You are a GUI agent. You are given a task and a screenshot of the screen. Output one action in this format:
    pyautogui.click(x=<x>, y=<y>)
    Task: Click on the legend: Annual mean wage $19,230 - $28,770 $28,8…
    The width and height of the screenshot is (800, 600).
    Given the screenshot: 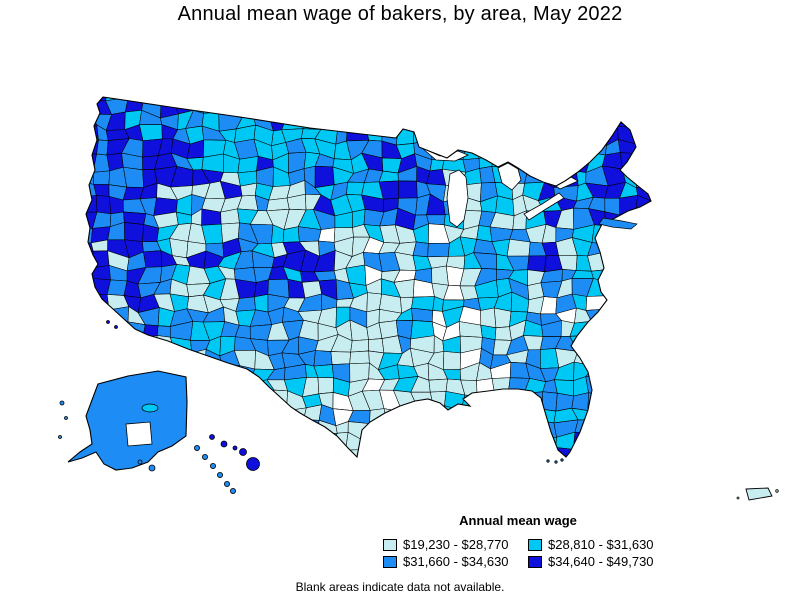 What is the action you would take?
    pyautogui.click(x=525, y=541)
    